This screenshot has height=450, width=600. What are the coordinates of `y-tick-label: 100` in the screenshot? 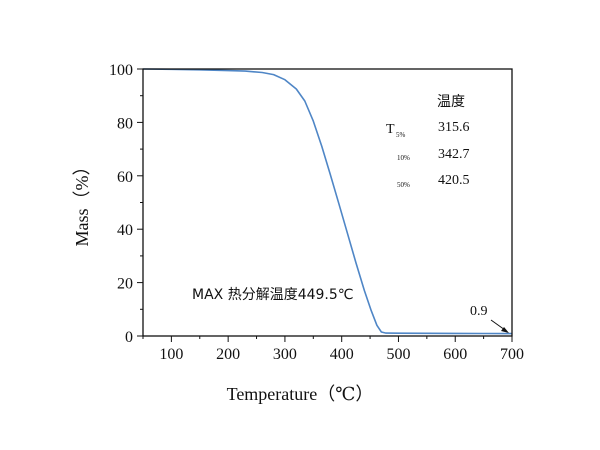 It's located at (121, 70).